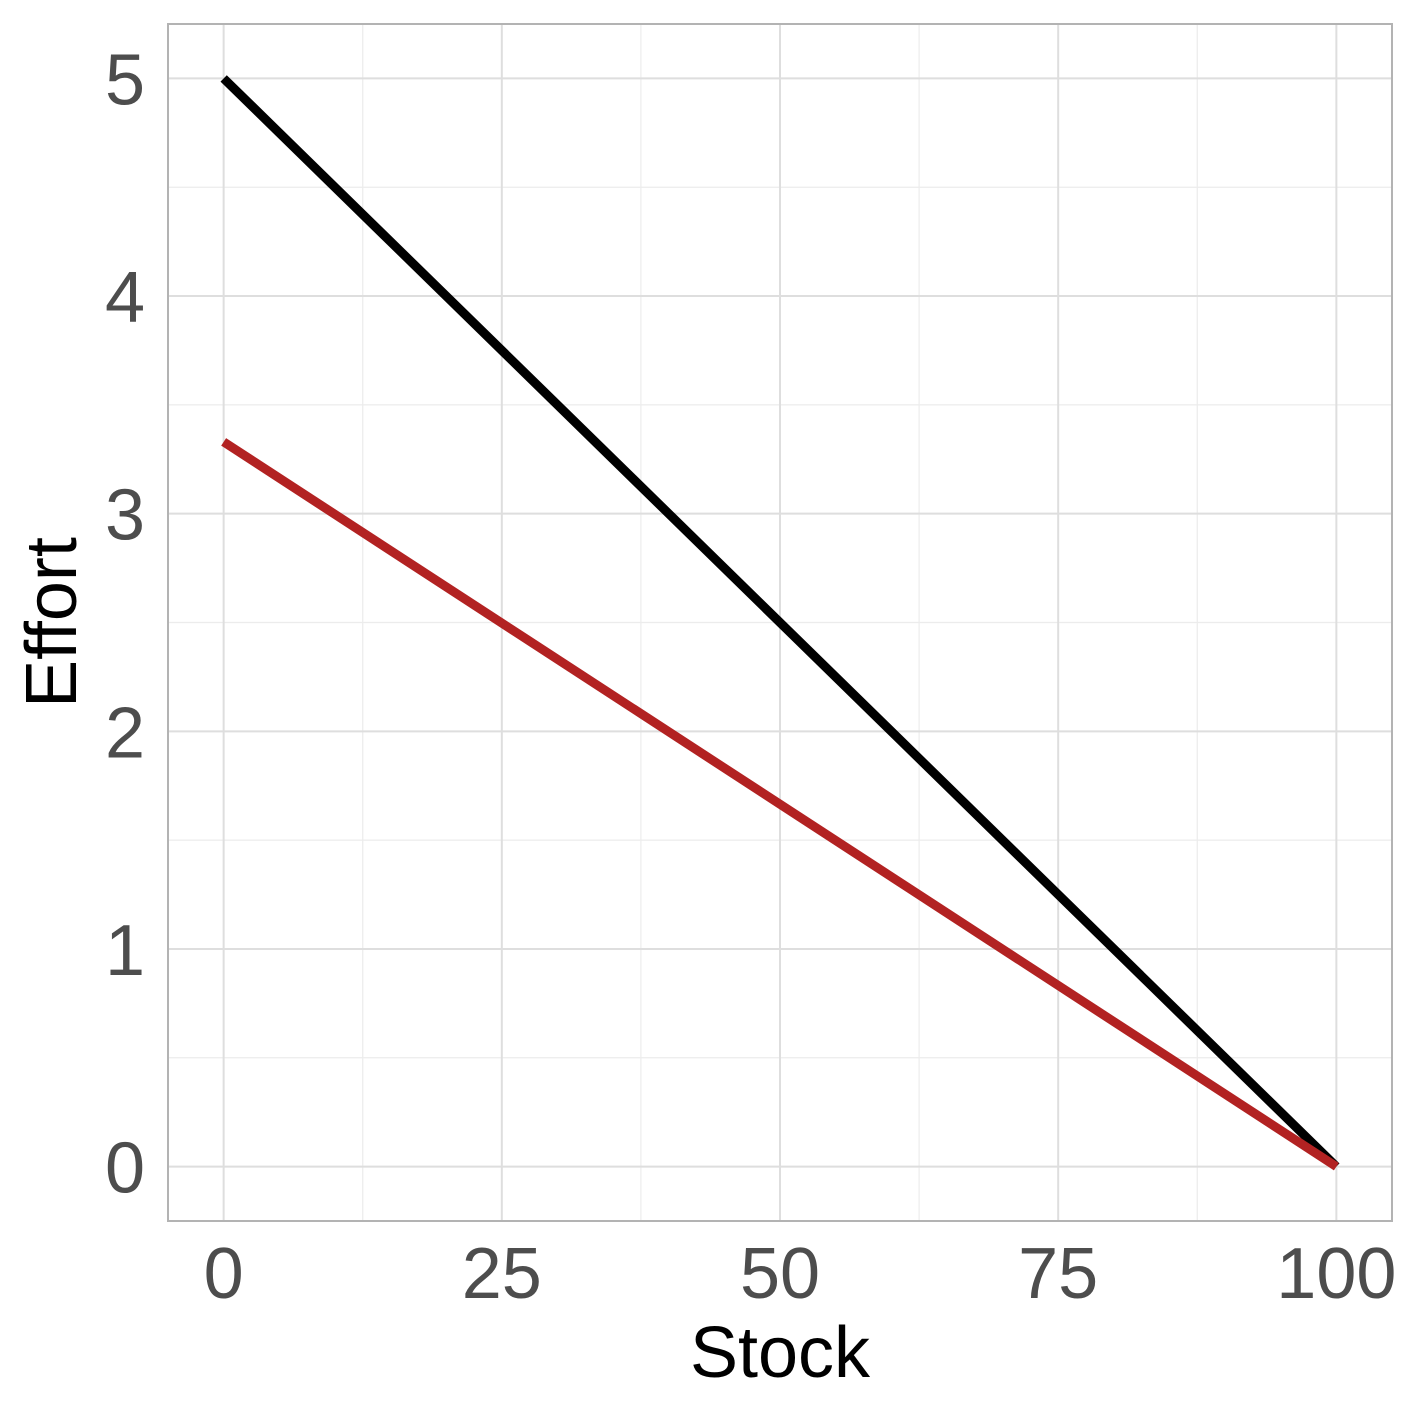 This screenshot has width=1417, height=1417. What do you see at coordinates (52, 622) in the screenshot?
I see `y-axis-title: Effort` at bounding box center [52, 622].